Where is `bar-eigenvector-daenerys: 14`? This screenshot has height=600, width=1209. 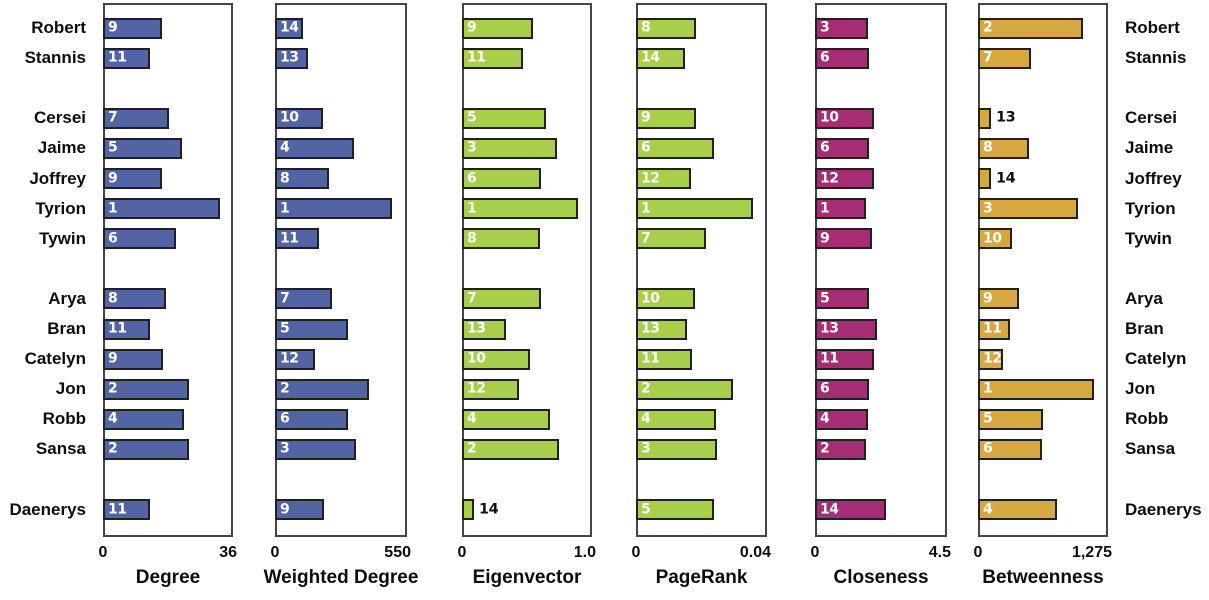
bar-eigenvector-daenerys: 14 is located at coordinates (480, 510).